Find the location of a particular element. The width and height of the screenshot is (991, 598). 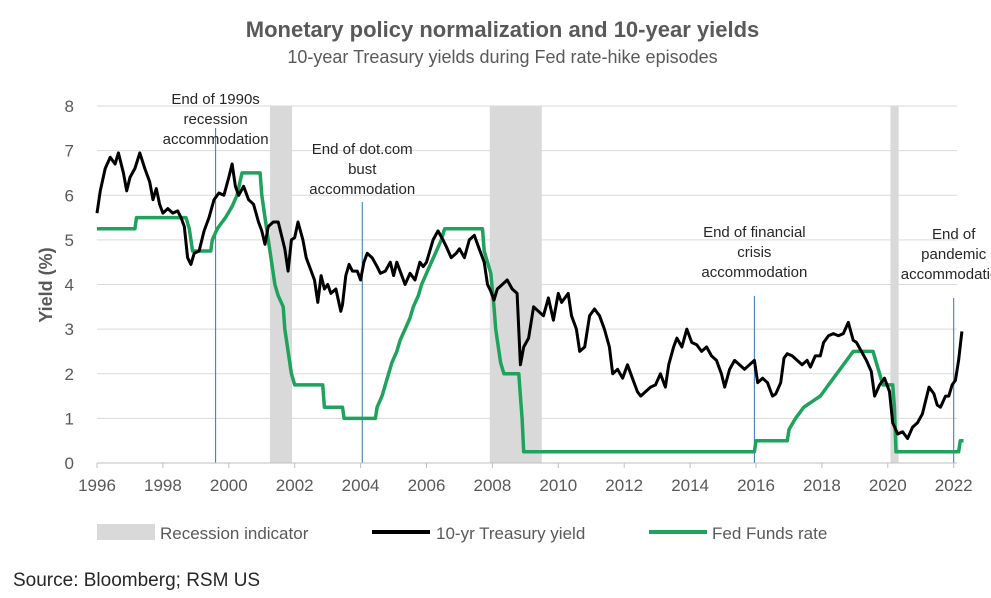

y-axis-label: Yield (%) is located at coordinates (46, 284).